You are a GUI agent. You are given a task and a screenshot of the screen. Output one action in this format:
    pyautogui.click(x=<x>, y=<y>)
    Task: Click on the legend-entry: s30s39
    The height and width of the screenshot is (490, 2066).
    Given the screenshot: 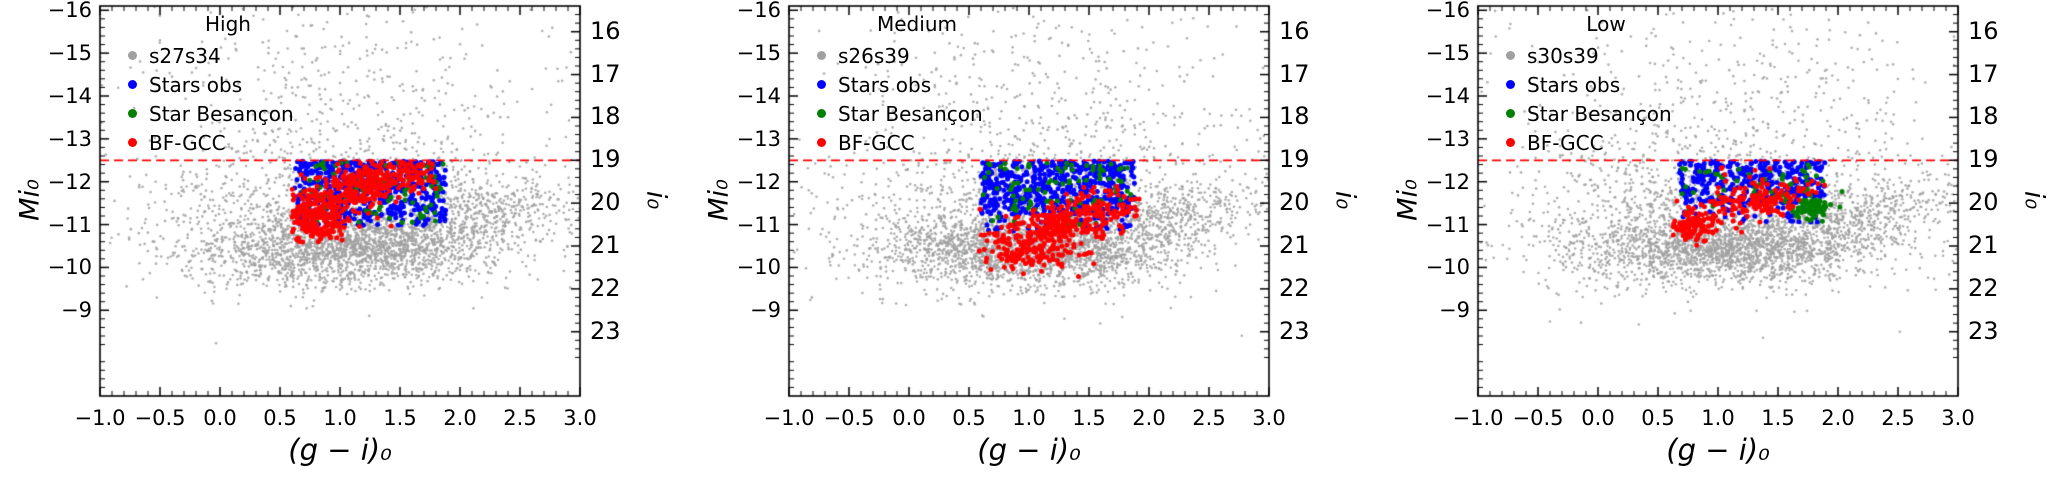 What is the action you would take?
    pyautogui.click(x=1596, y=55)
    